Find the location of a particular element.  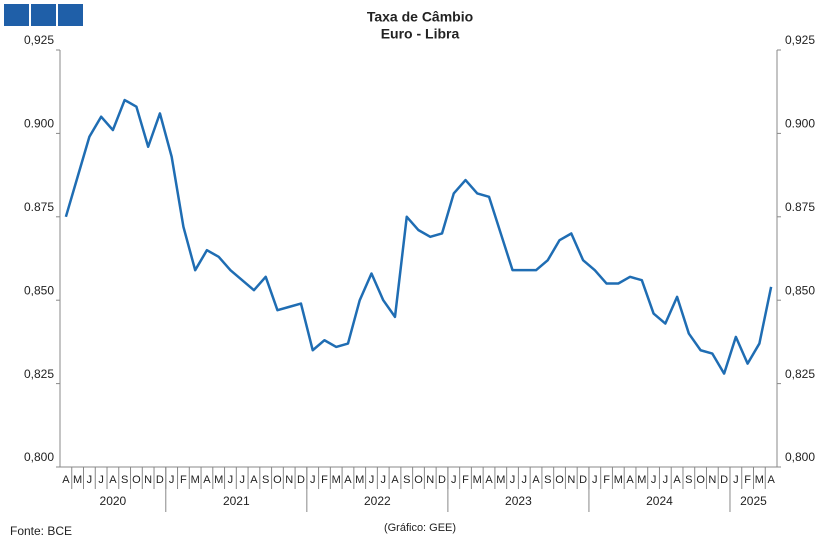

year-label: 2023 is located at coordinates (518, 501).